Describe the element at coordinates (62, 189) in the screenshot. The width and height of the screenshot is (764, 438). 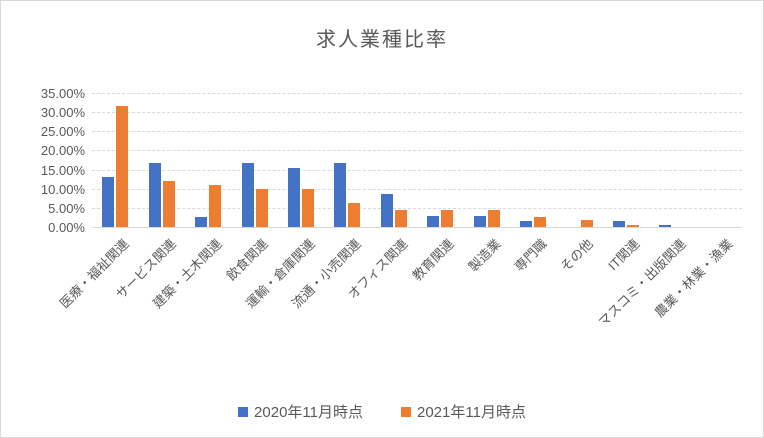
I see `y-axis-tick-label: 10.00%` at that location.